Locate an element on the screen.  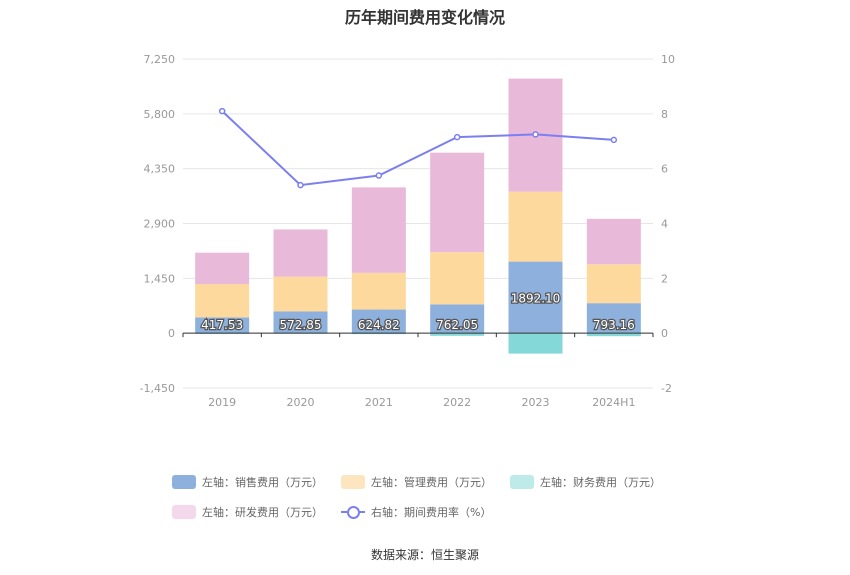
legend-item-rate: 右轴：期间费用率（%） is located at coordinates (416, 512).